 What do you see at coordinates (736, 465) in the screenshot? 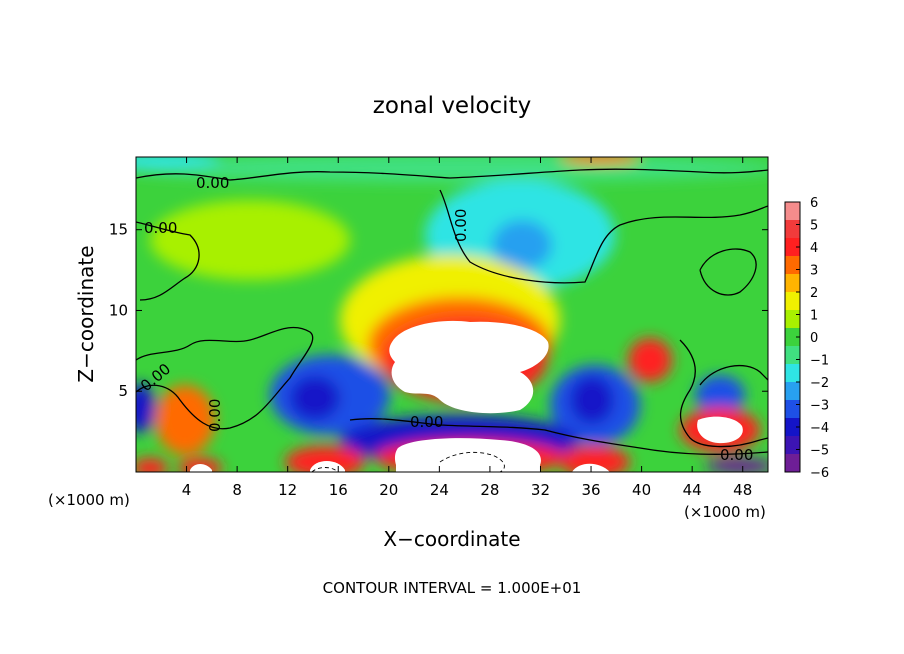
I see `field-bottom-right-purple` at bounding box center [736, 465].